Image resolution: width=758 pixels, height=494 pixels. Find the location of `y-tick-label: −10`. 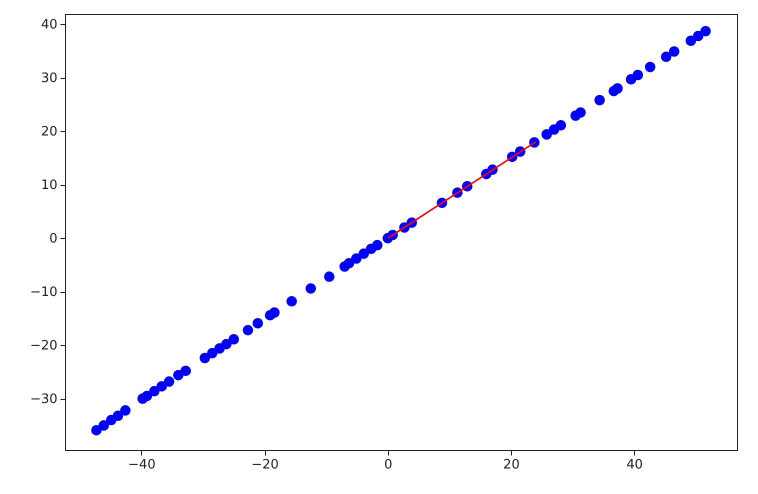

y-tick-label: −10 is located at coordinates (44, 292).